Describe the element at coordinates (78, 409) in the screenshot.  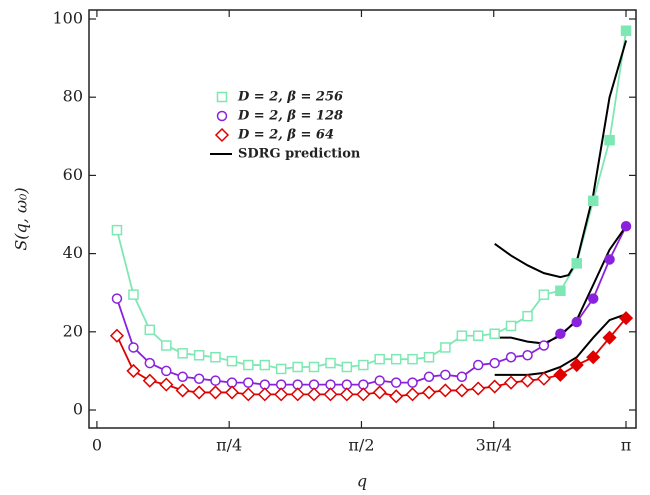
I see `y-tick-label: 0` at that location.